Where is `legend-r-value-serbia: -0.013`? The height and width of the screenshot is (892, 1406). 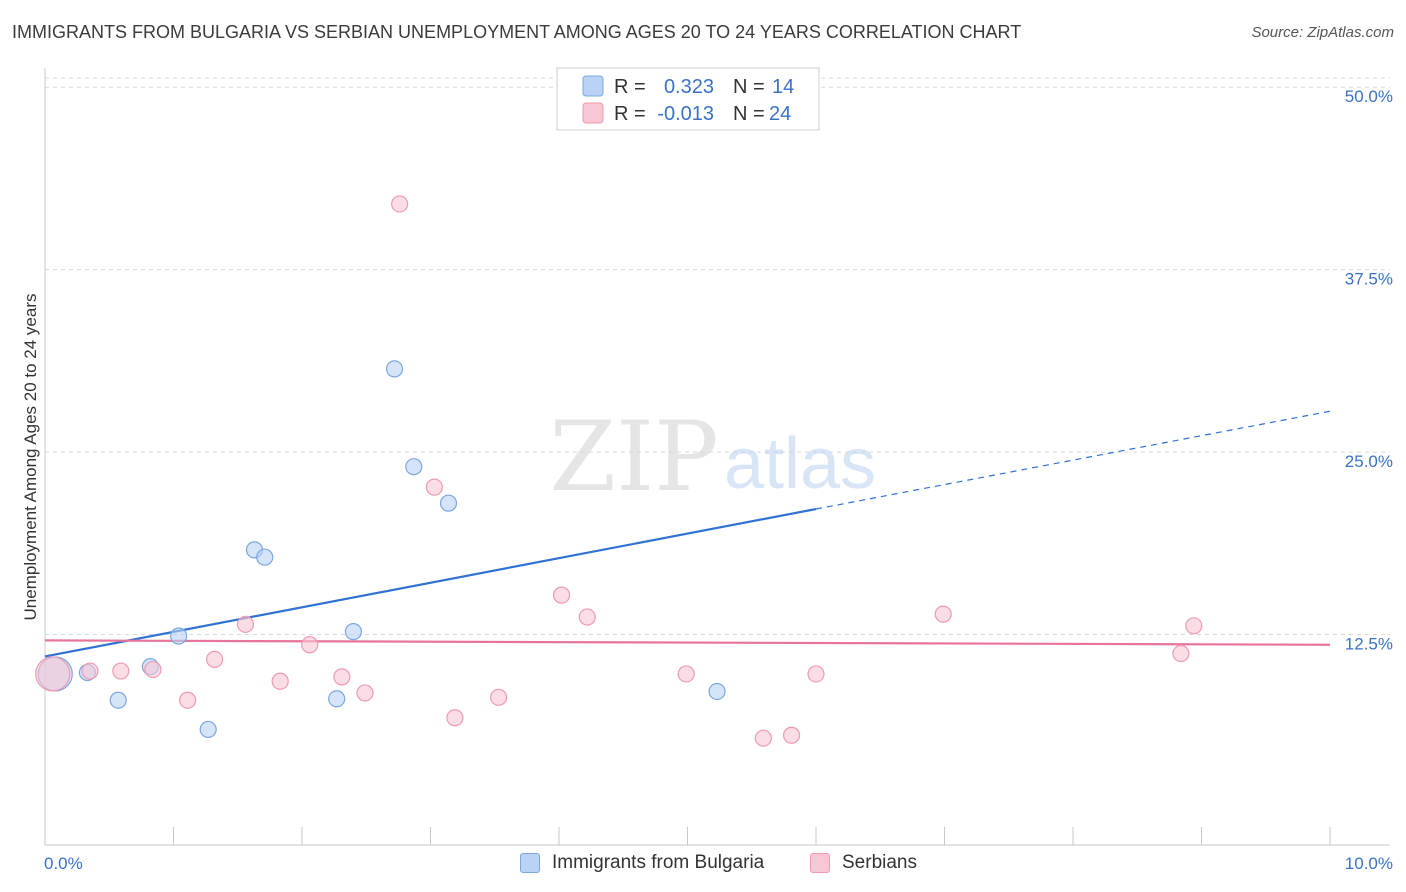
legend-r-value-serbia: -0.013 is located at coordinates (685, 114).